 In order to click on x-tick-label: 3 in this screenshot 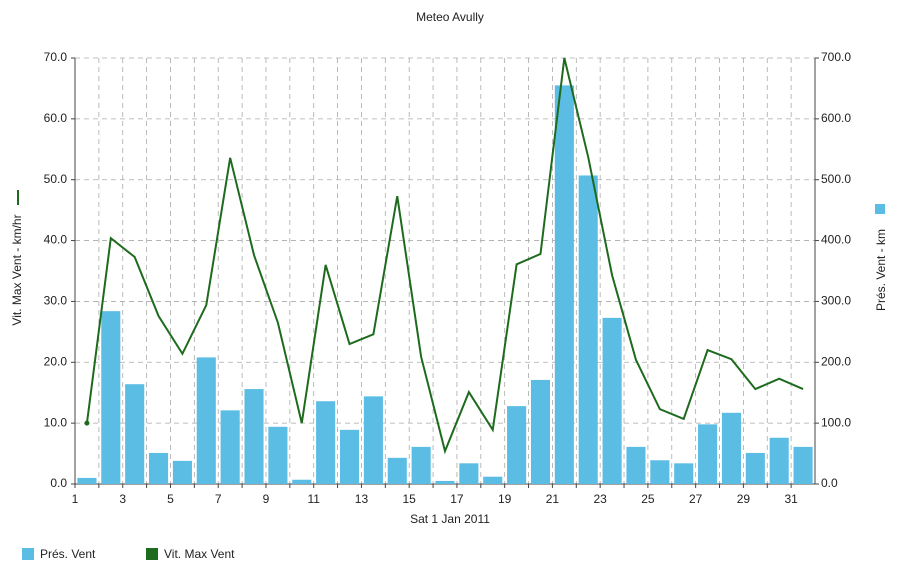, I will do `click(122, 499)`.